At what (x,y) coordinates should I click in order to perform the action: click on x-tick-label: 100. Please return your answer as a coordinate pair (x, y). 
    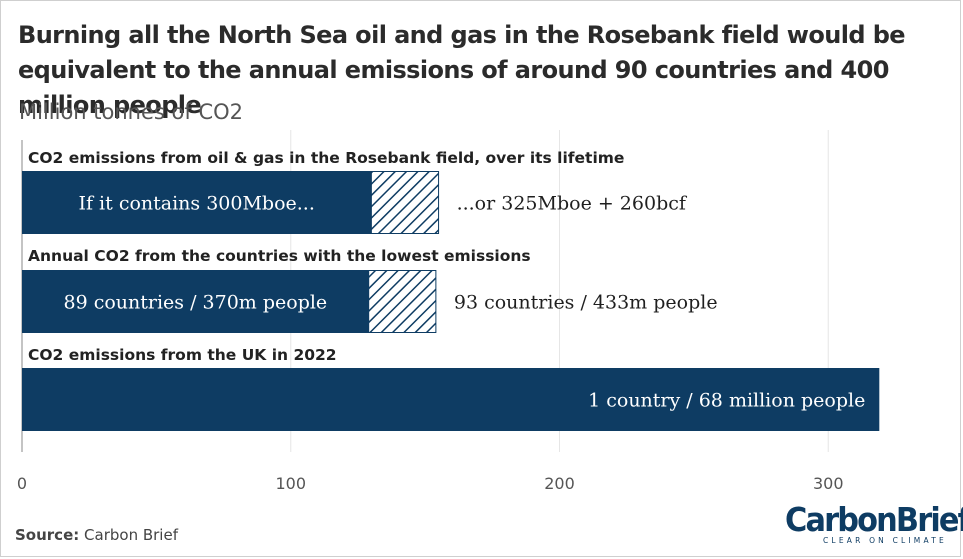
    Looking at the image, I should click on (290, 483).